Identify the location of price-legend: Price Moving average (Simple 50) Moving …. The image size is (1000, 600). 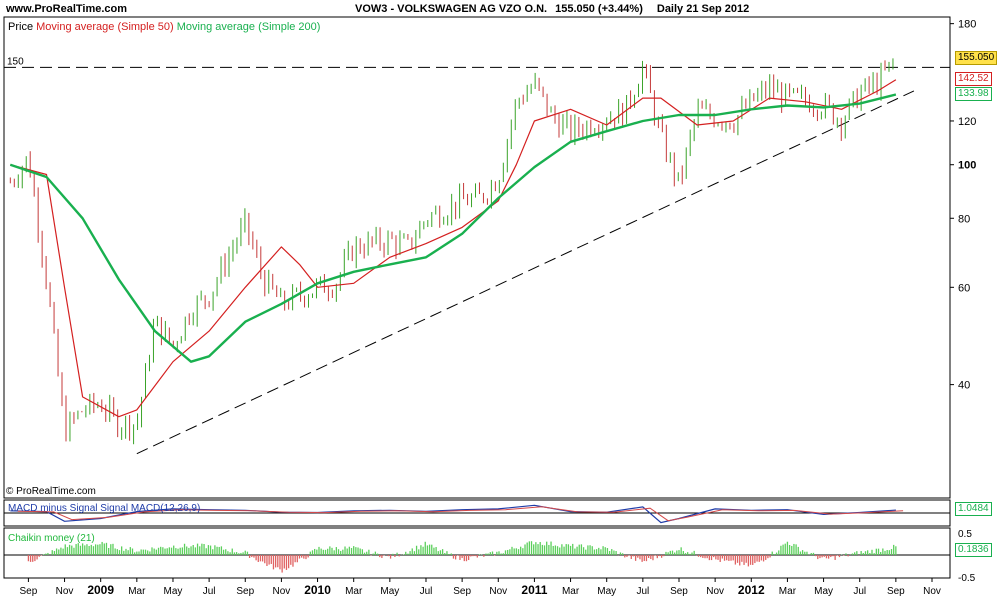
(164, 27).